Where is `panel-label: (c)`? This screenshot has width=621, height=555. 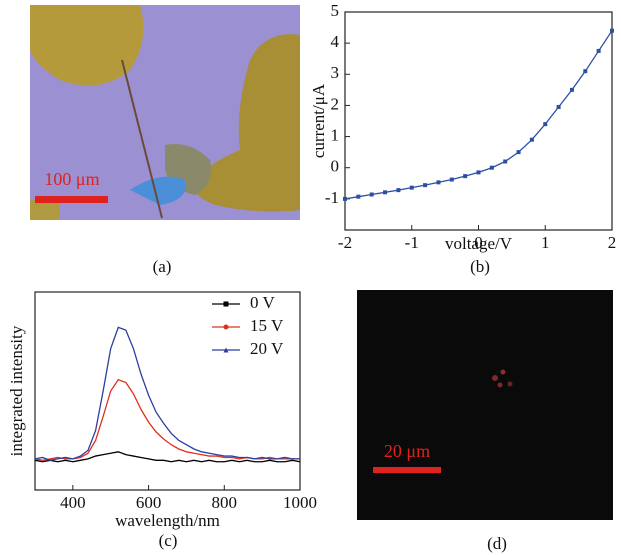
panel-label: (c) is located at coordinates (168, 540).